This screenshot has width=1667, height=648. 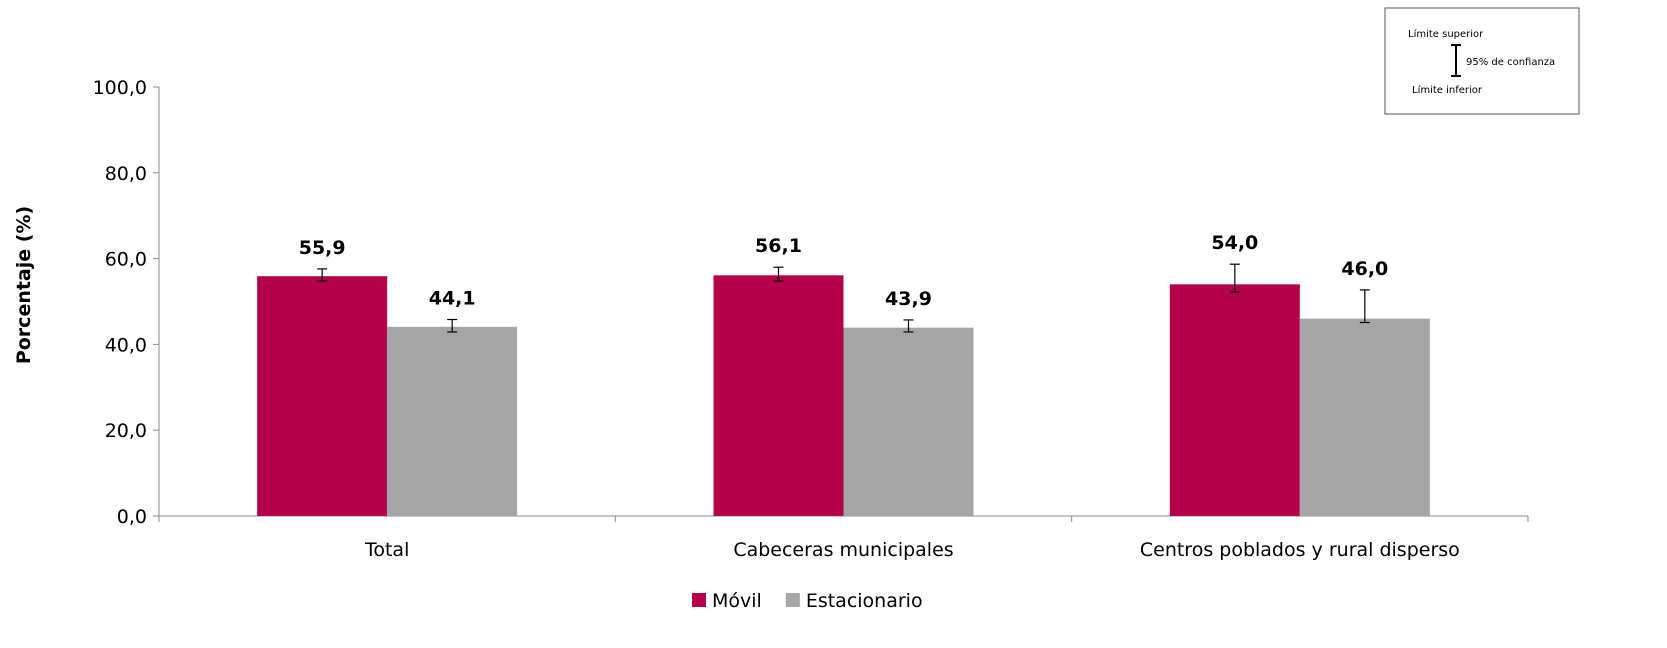 I want to click on y-tick-label: 40,0, so click(x=126, y=345).